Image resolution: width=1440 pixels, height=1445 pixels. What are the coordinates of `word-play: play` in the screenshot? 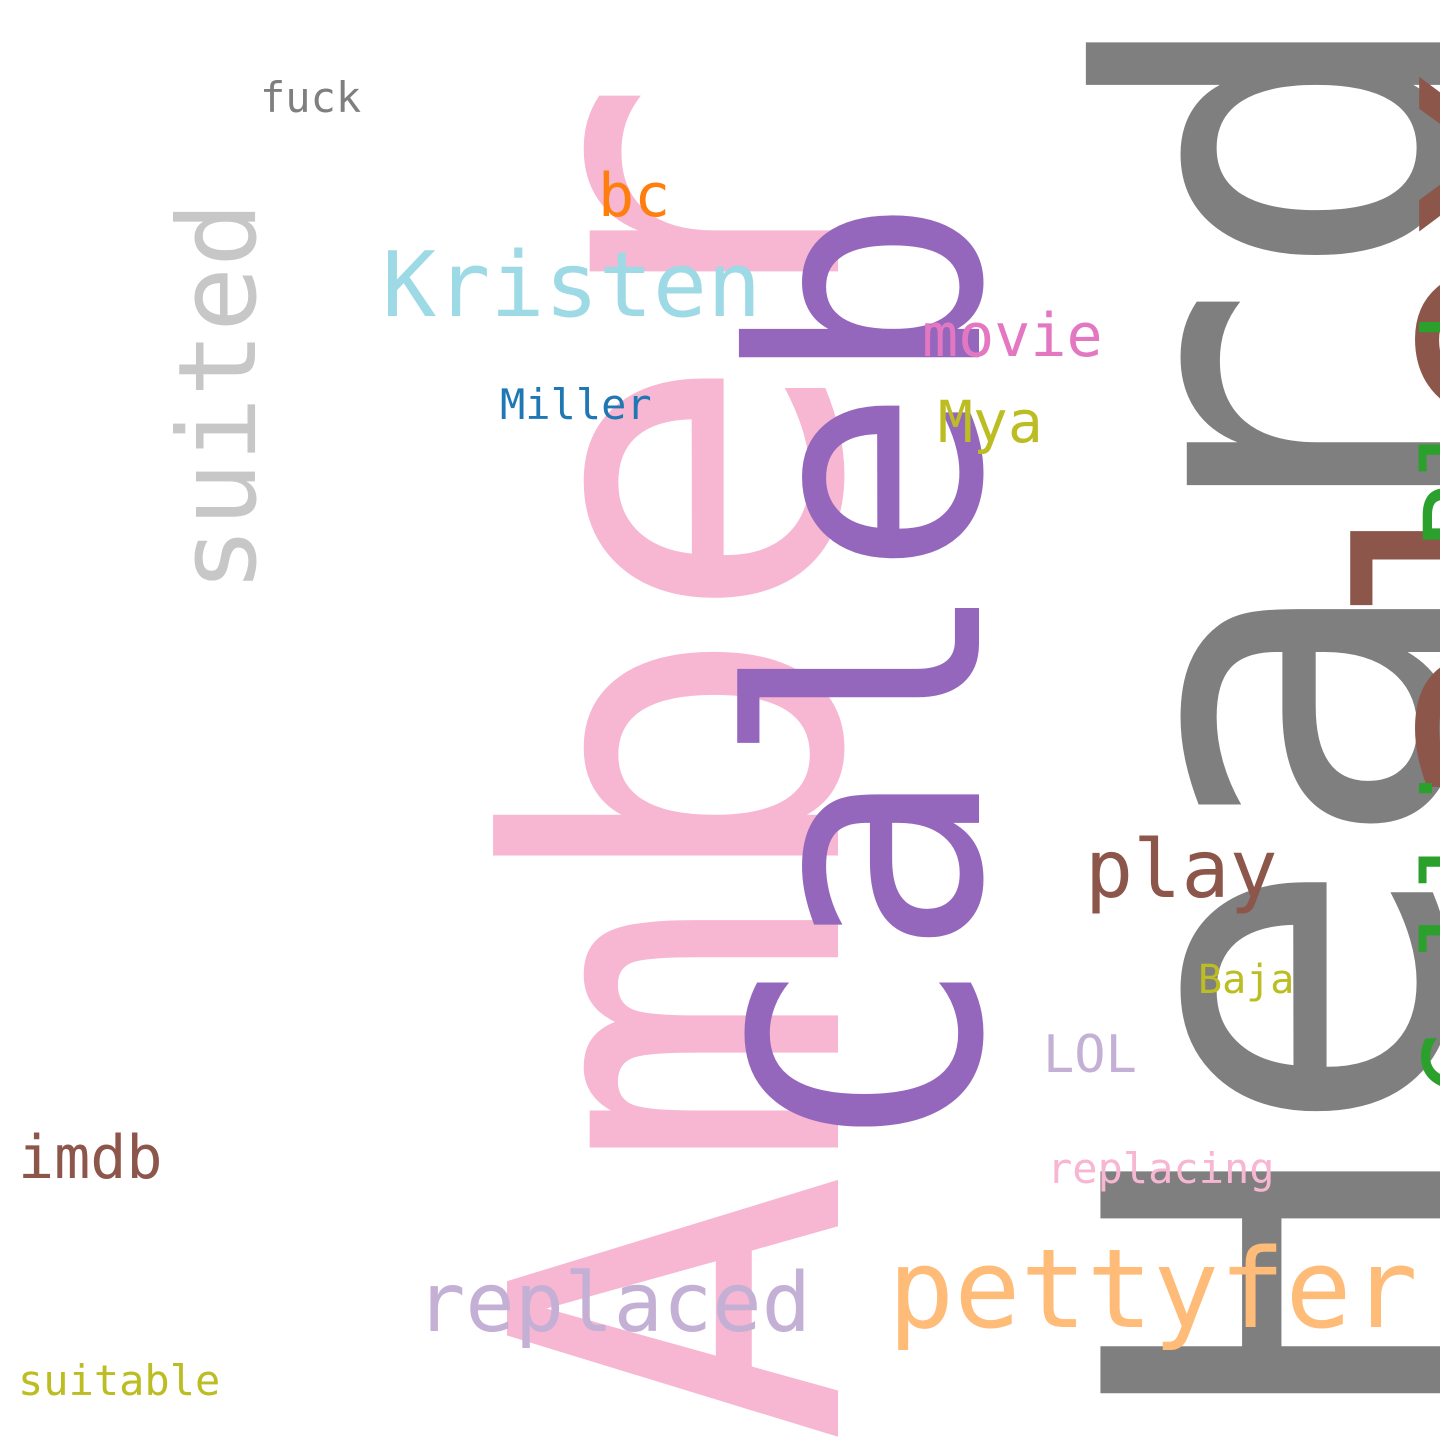 It's located at (1181, 869).